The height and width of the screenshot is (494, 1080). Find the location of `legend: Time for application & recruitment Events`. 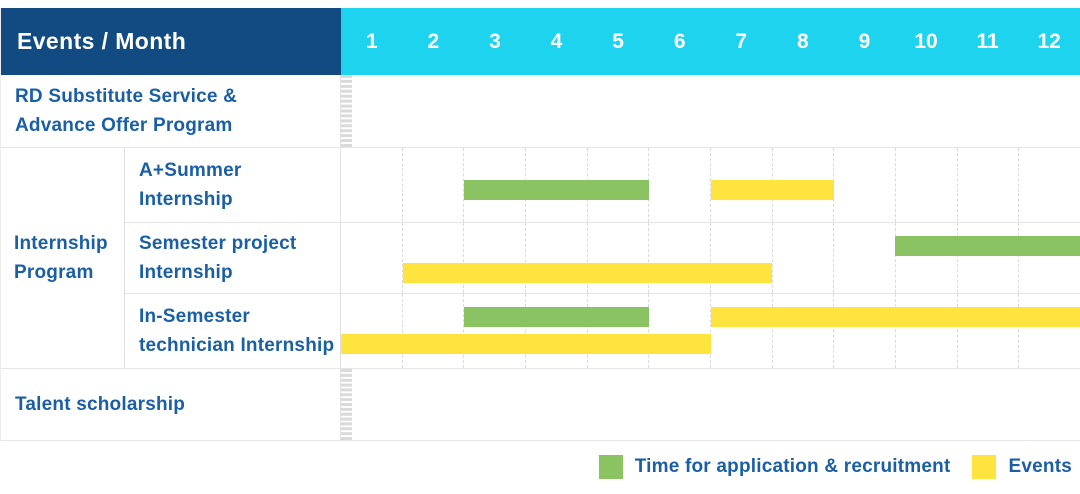

legend: Time for application & recruitment Events is located at coordinates (540, 467).